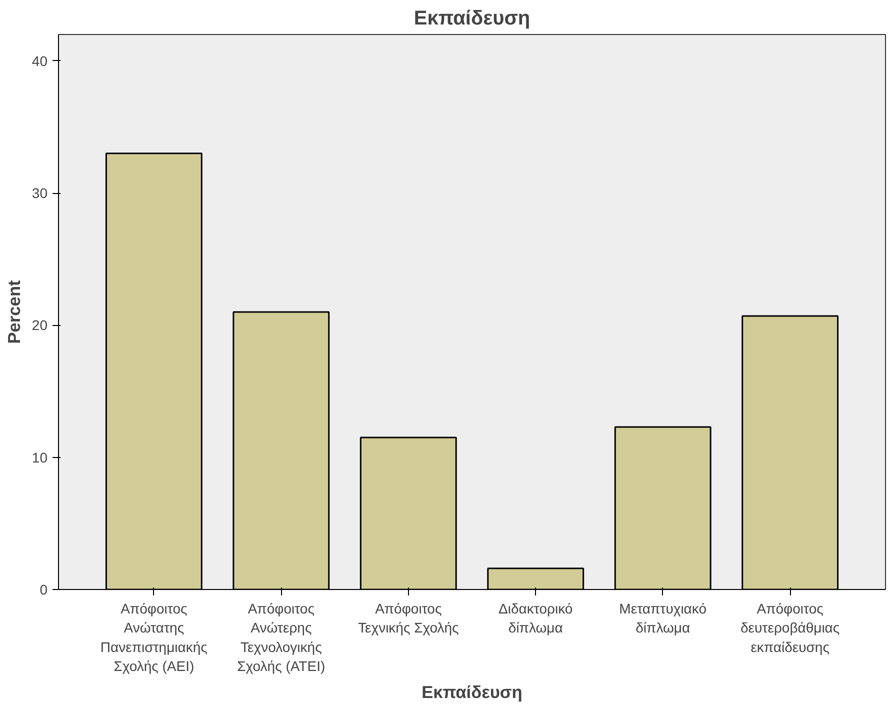  I want to click on y-axis-title: Percent, so click(14, 312).